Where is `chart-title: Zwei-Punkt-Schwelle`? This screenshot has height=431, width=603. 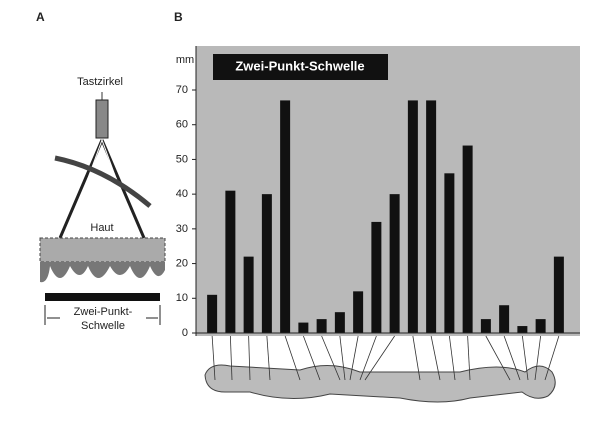
chart-title: Zwei-Punkt-Schwelle is located at coordinates (299, 65).